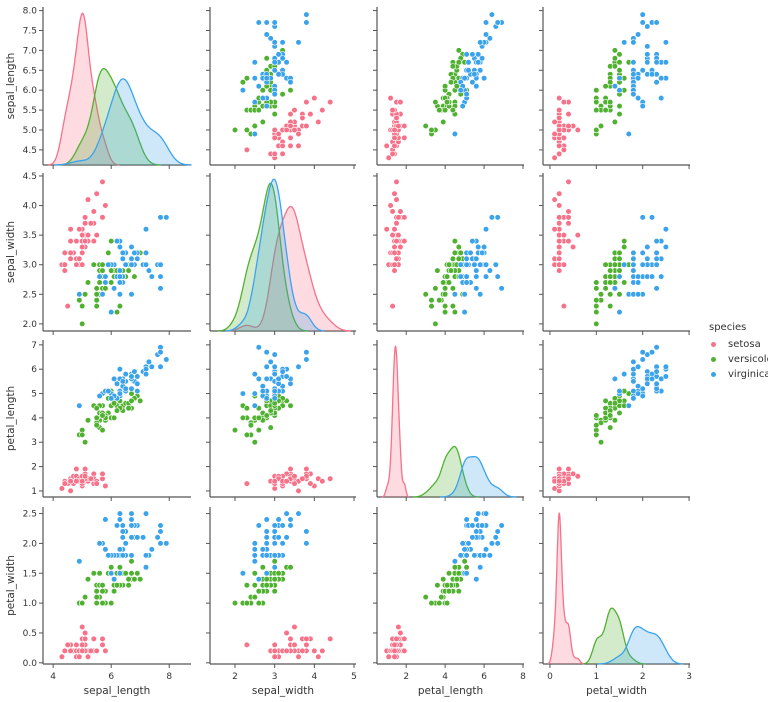  What do you see at coordinates (566, 588) in the screenshot?
I see `kde-line-setosa` at bounding box center [566, 588].